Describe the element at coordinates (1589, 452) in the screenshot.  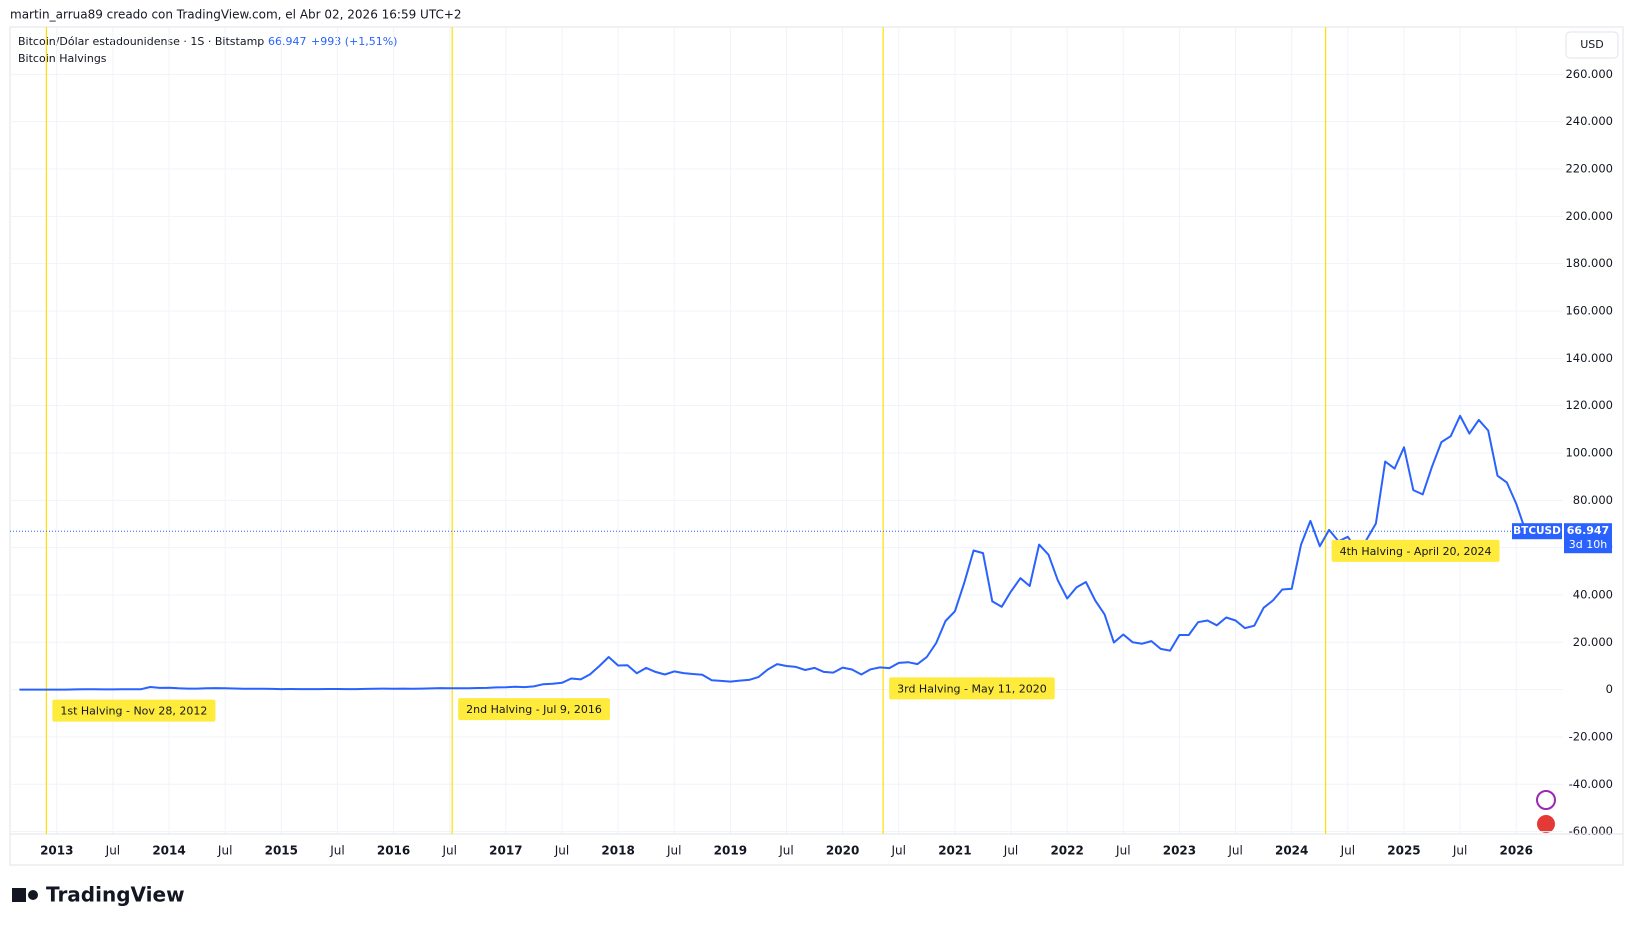
I see `y-tick-label: 100.000` at that location.